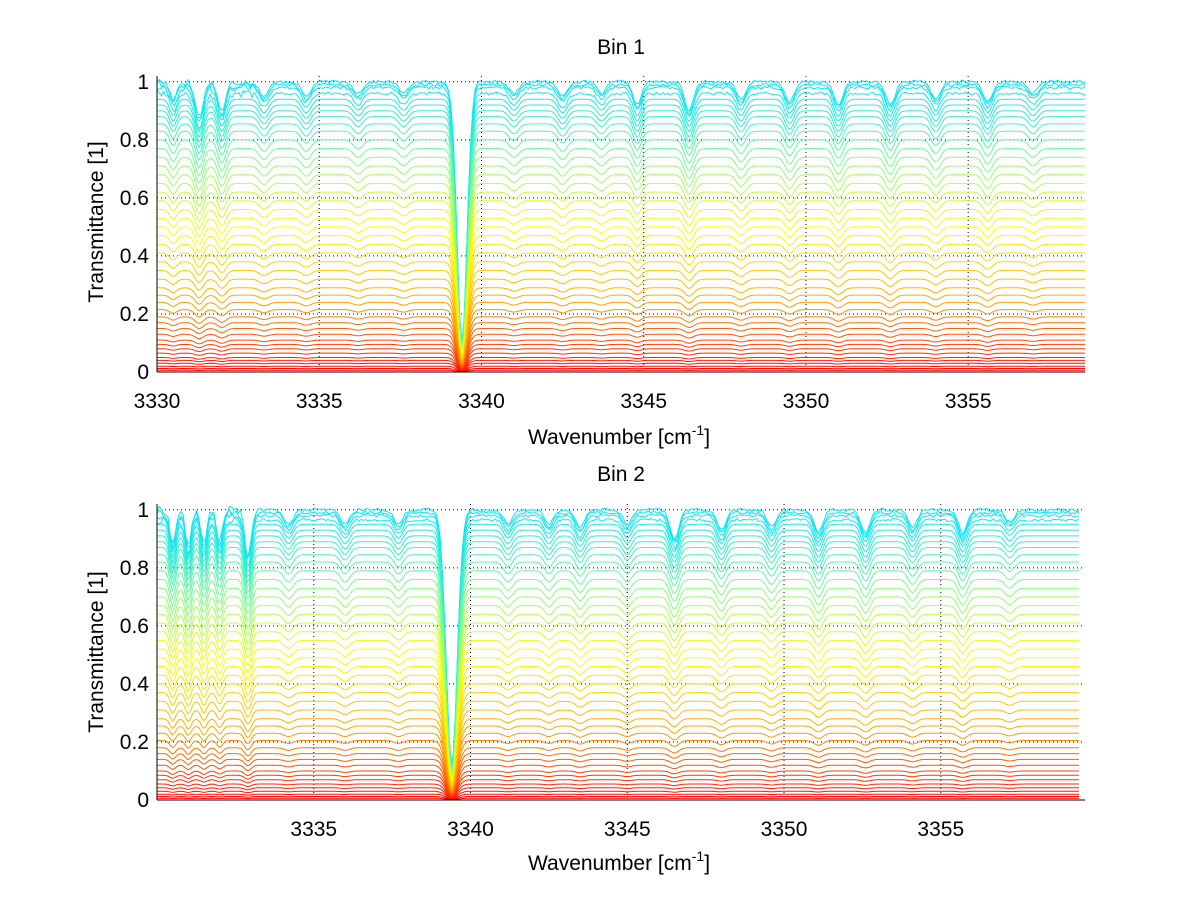  I want to click on y-axis-label: Transmittance [1], so click(96, 221).